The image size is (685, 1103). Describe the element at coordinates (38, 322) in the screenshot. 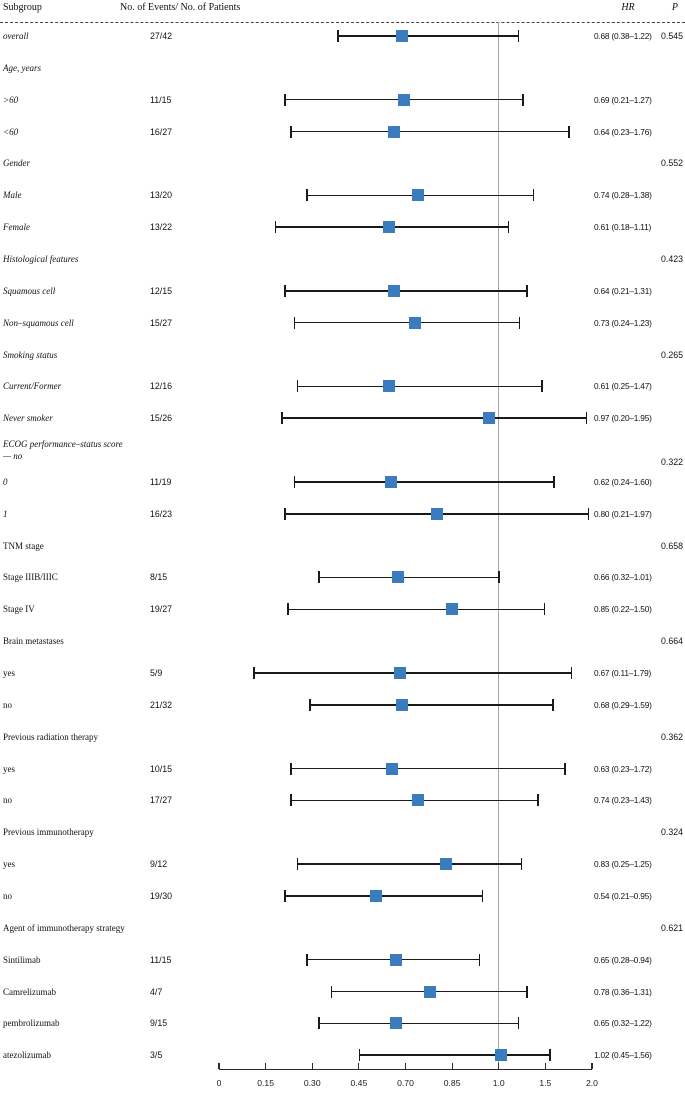

I see `row-label: Non–squamous cell` at that location.